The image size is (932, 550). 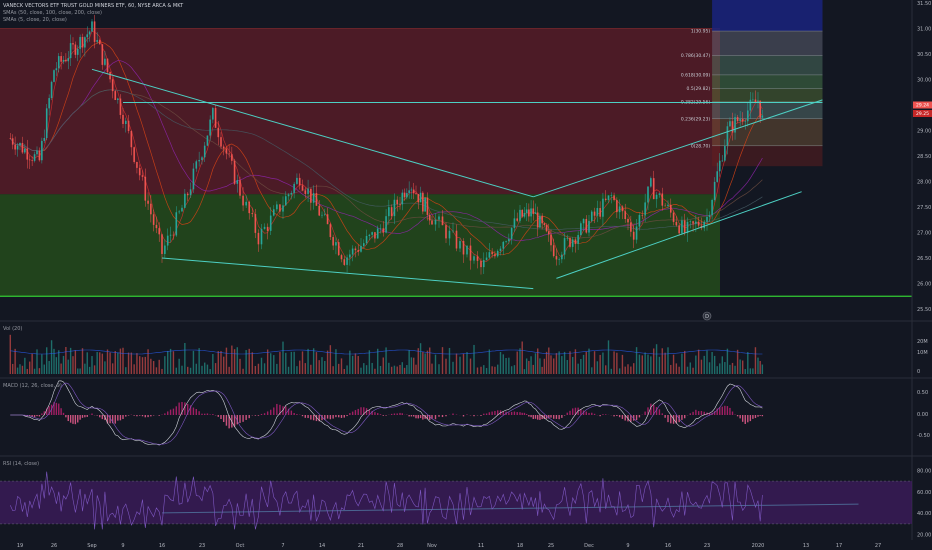 I want to click on macd-pane-label: MACD (12, 26, close, 9), so click(x=32, y=386).